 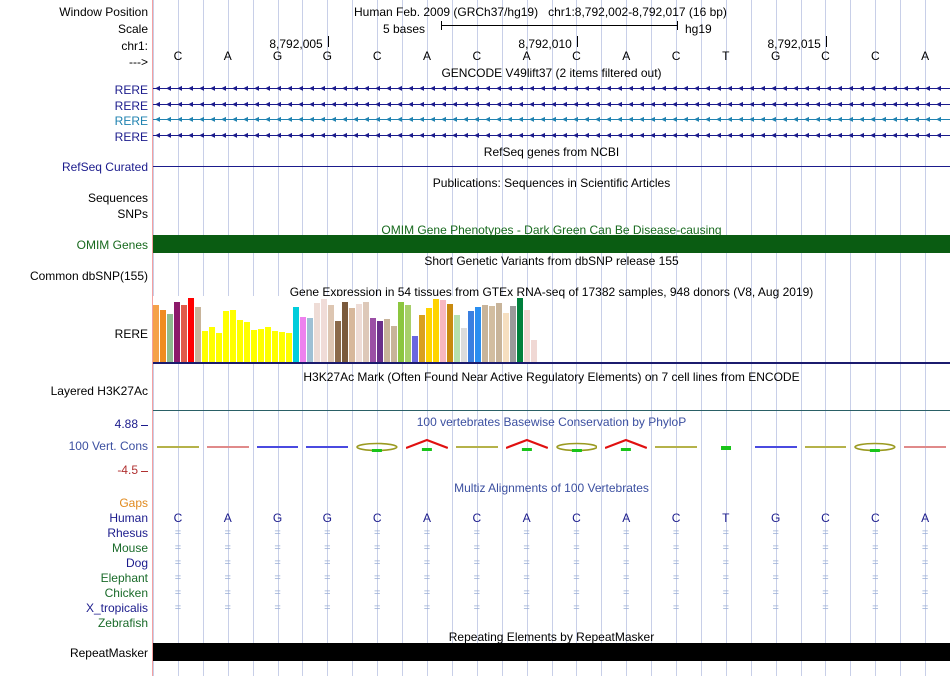 What do you see at coordinates (116, 608) in the screenshot?
I see `species-label-x_tropicalis: X_tropicalis` at bounding box center [116, 608].